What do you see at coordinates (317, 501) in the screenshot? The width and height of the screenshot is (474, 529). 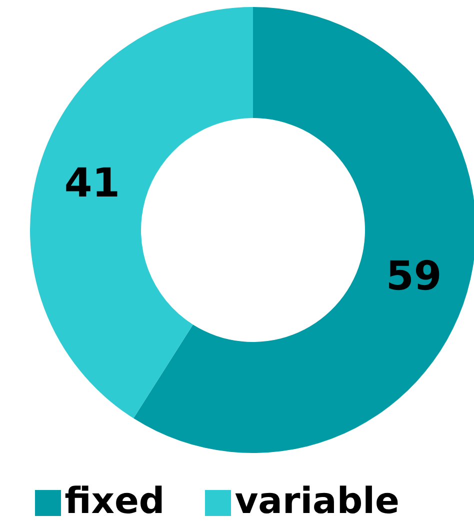 I see `legend-label: variable` at bounding box center [317, 501].